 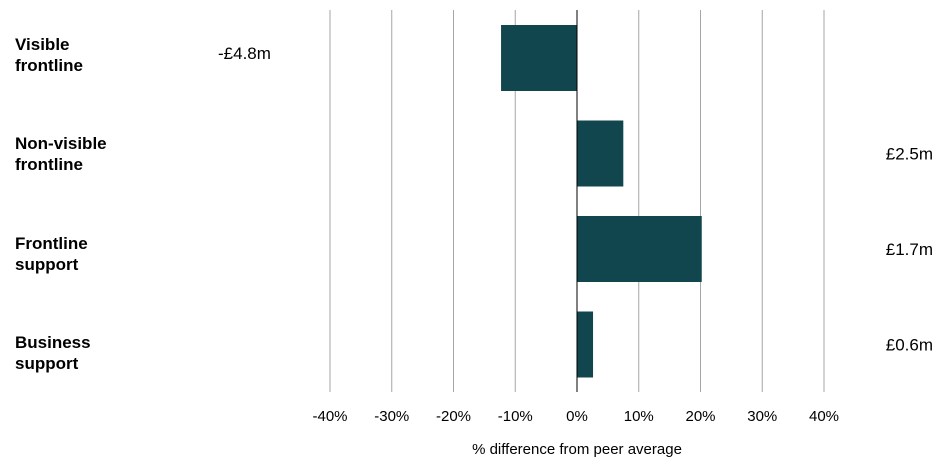 I want to click on category-label-frontline-support: Frontline support, so click(x=51, y=254).